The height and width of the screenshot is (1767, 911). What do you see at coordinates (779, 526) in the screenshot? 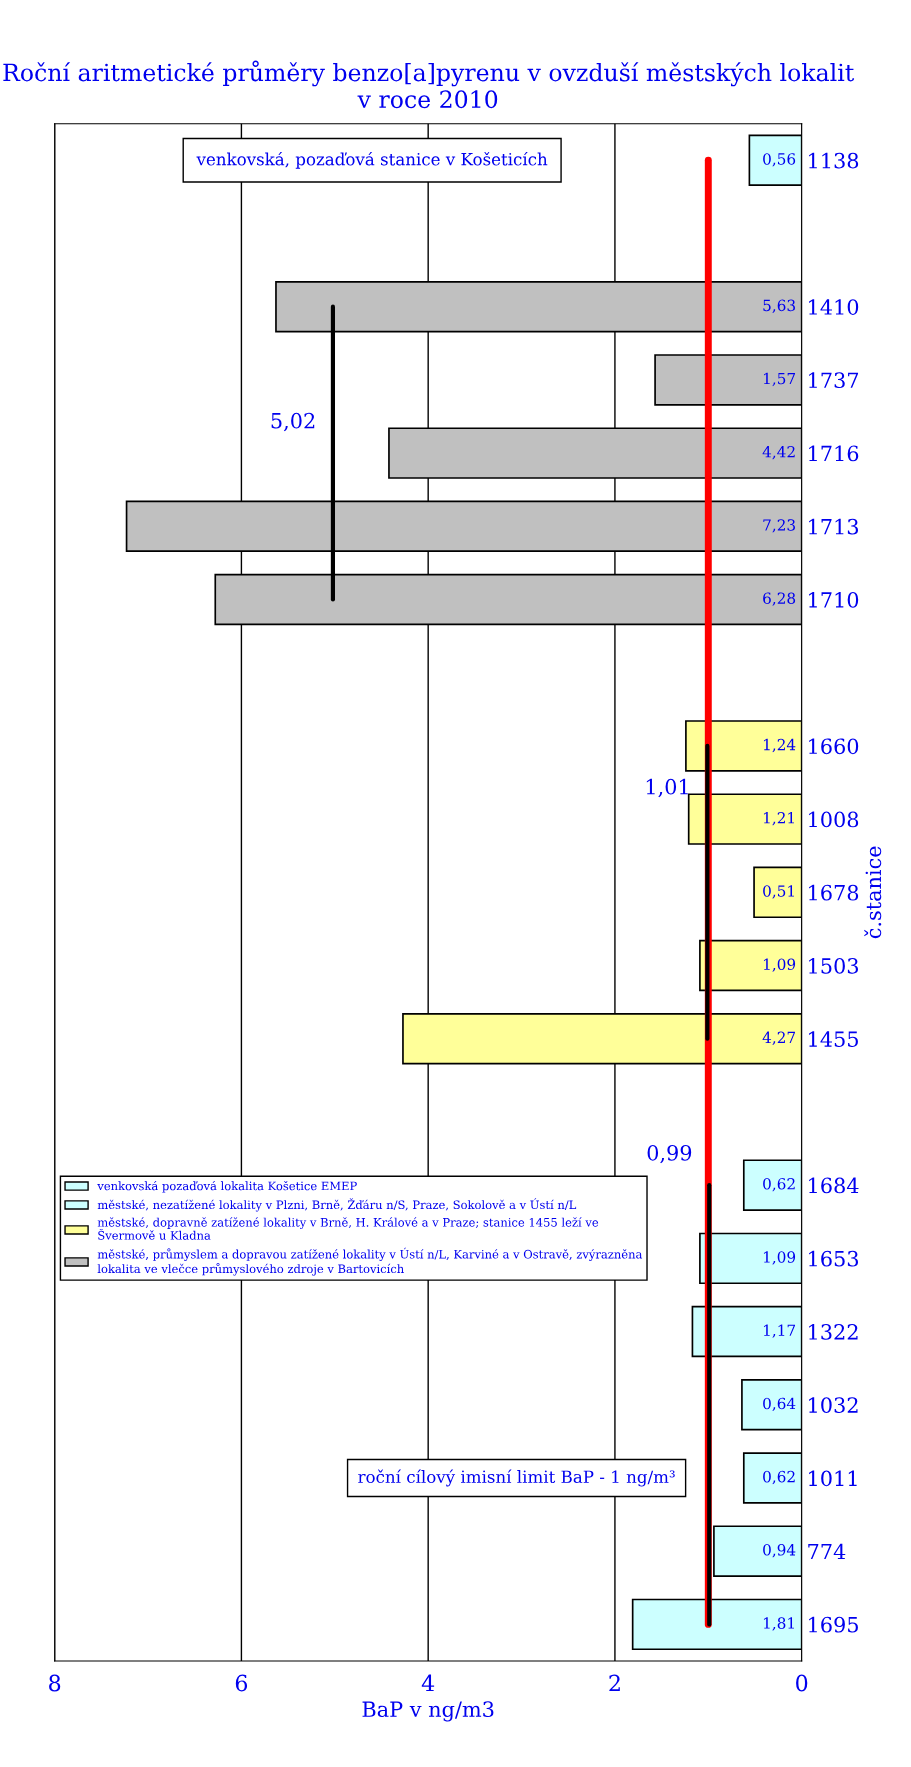
I see `data-label: 7,23` at bounding box center [779, 526].